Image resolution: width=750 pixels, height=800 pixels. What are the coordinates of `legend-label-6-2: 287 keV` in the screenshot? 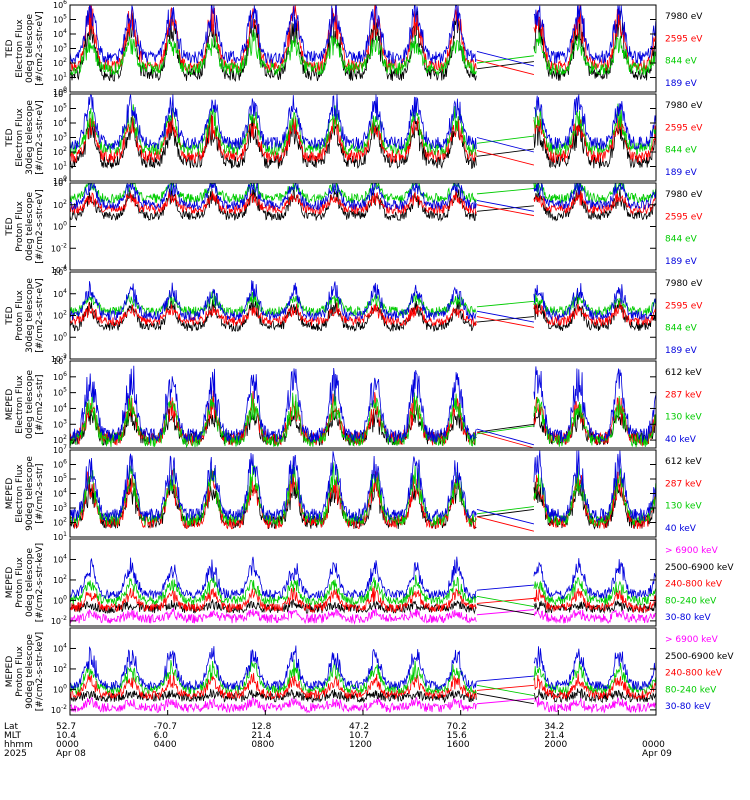 It's located at (683, 484).